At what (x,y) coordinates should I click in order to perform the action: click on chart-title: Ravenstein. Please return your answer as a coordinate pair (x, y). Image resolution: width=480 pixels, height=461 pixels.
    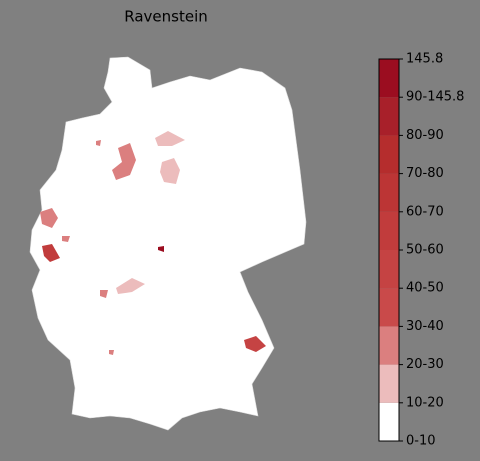
    Looking at the image, I should click on (166, 17).